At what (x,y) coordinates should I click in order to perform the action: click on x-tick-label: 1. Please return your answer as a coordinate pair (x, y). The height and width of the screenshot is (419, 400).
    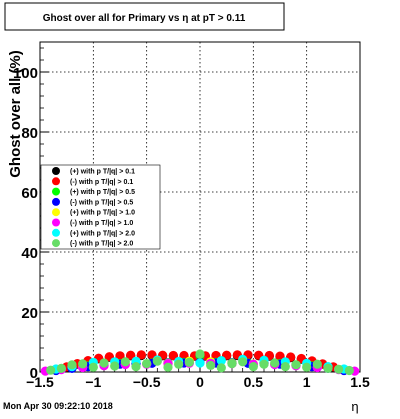
    Looking at the image, I should click on (307, 382).